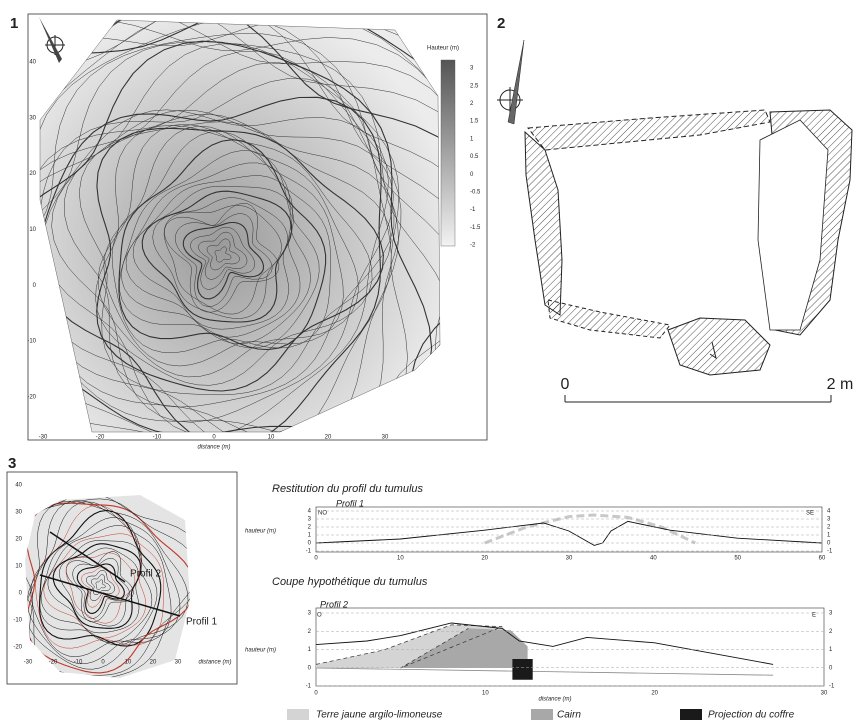  Describe the element at coordinates (475, 228) in the screenshot. I see `legend-tick-label: -1.5` at that location.